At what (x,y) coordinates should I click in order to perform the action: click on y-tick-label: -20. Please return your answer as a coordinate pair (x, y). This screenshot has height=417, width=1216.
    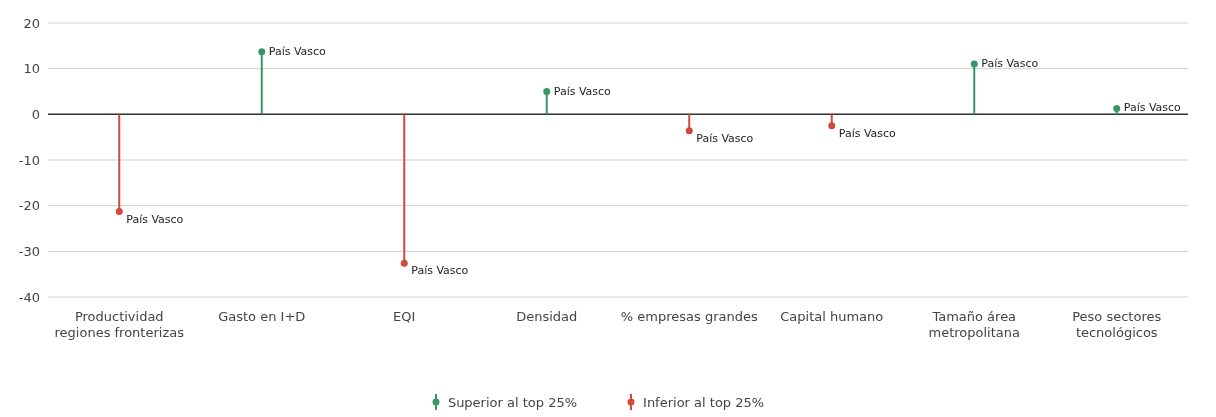
    Looking at the image, I should click on (29, 206).